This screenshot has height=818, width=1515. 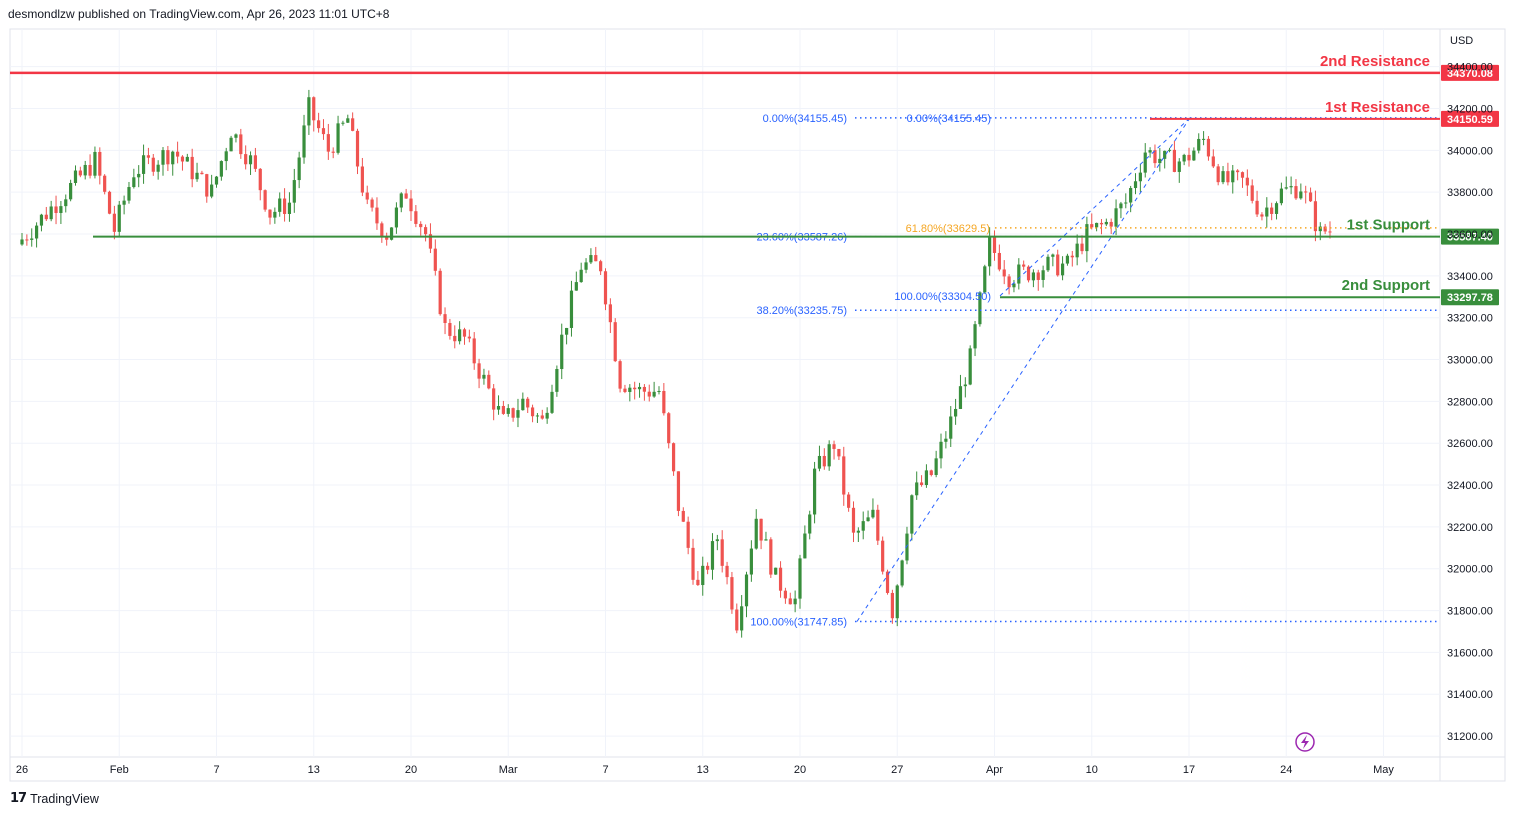 I want to click on price-tick-label: 33600.00, so click(x=1470, y=235).